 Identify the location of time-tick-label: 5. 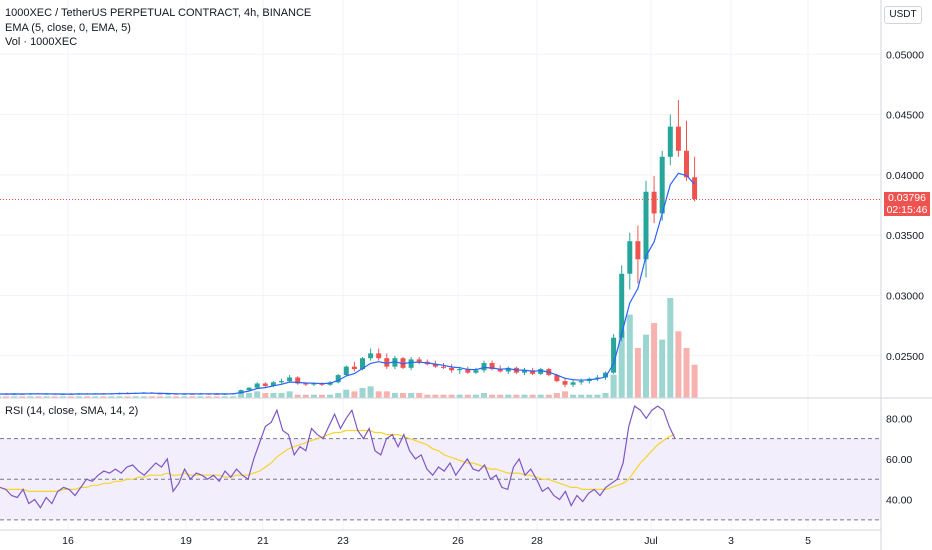
(808, 541).